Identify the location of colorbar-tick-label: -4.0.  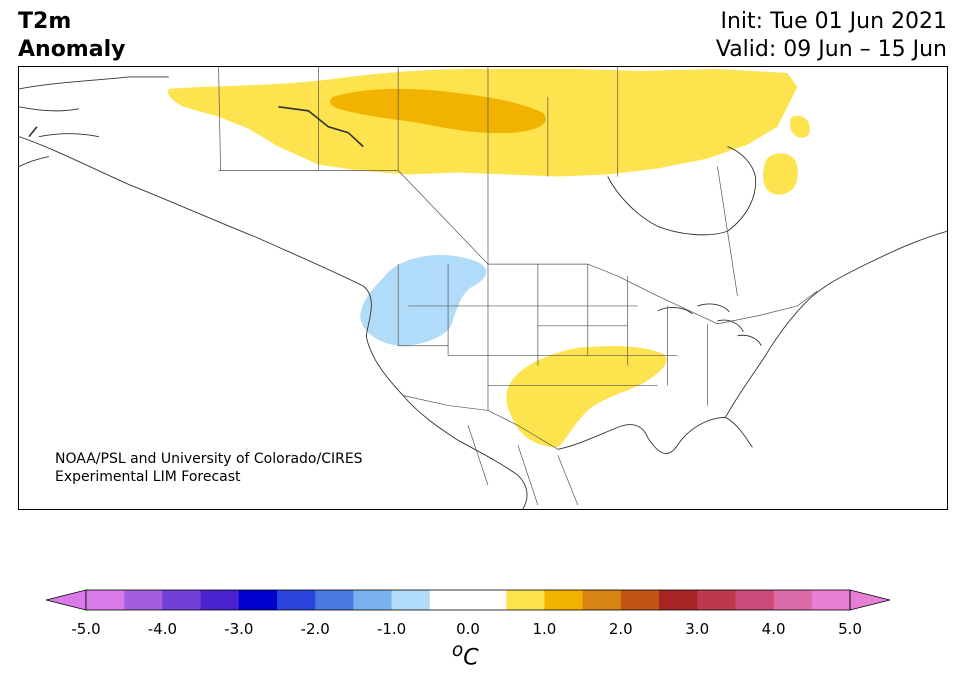
(162, 629).